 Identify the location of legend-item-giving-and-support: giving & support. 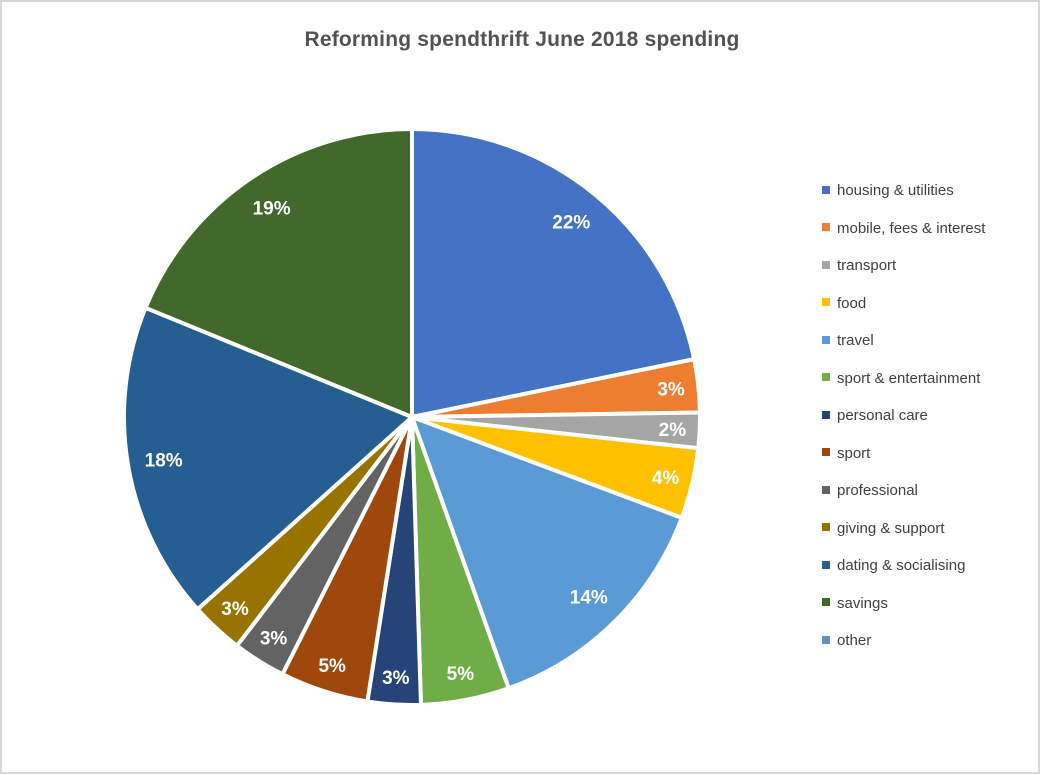
(929, 529).